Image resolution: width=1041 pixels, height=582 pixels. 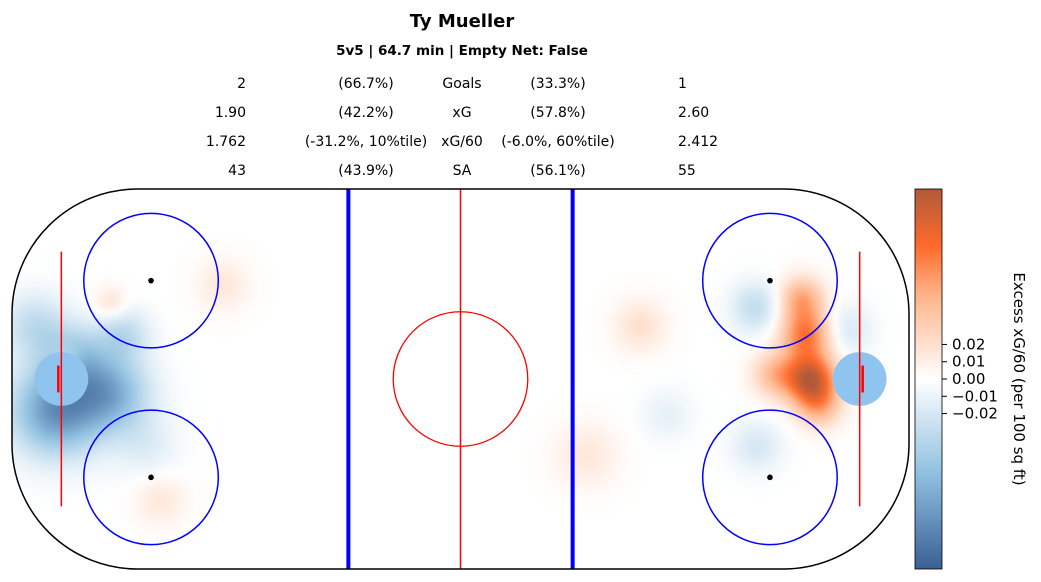 What do you see at coordinates (557, 113) in the screenshot?
I see `stats-xg-right-pct: (57.8%)` at bounding box center [557, 113].